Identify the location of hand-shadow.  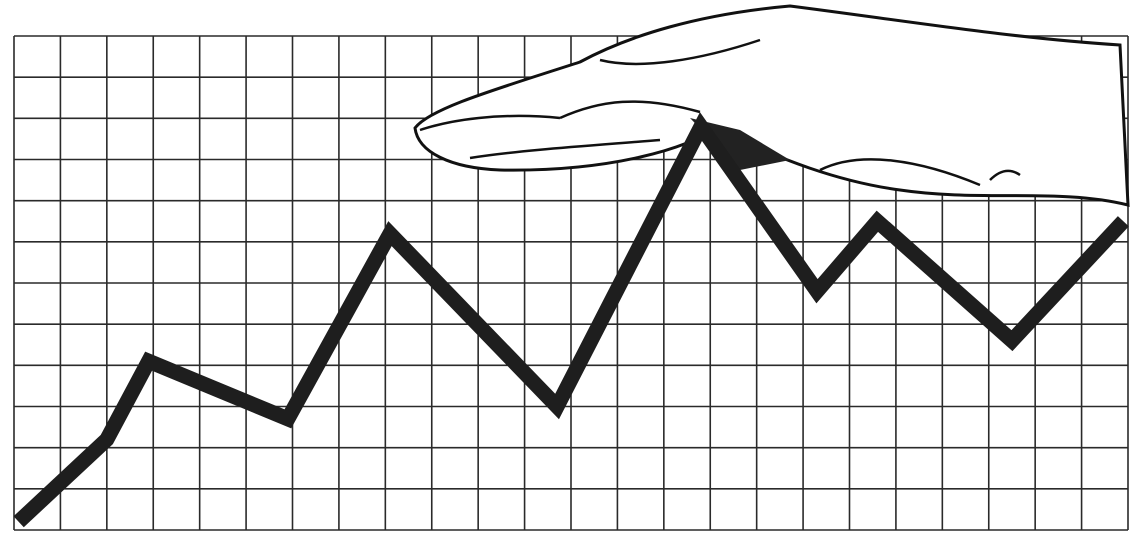
(740, 144).